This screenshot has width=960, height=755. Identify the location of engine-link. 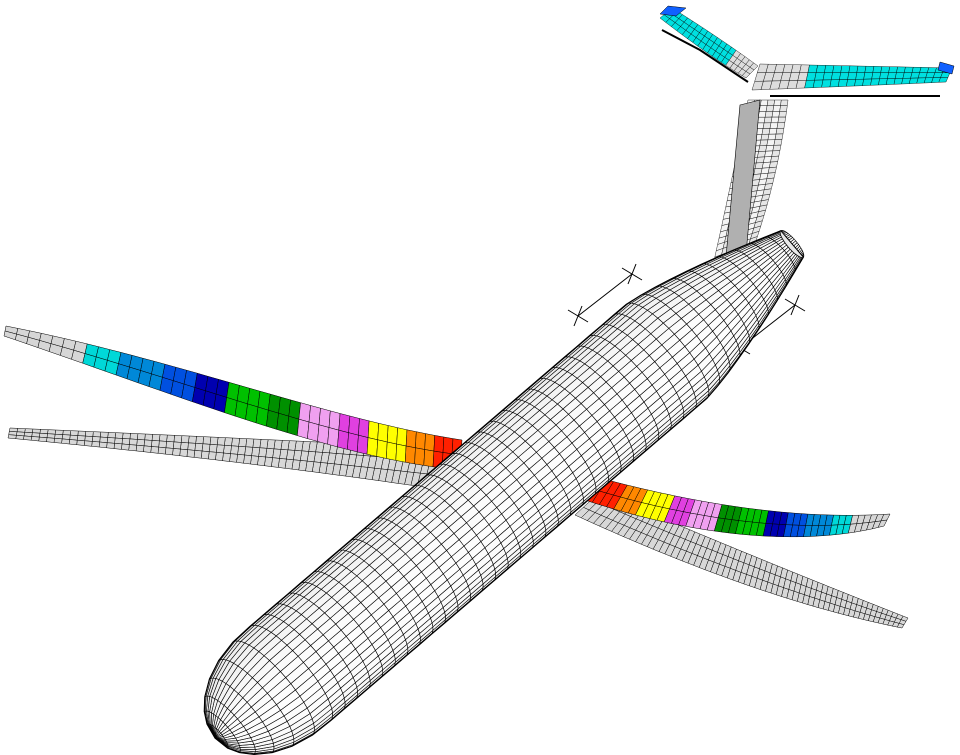
(605, 295).